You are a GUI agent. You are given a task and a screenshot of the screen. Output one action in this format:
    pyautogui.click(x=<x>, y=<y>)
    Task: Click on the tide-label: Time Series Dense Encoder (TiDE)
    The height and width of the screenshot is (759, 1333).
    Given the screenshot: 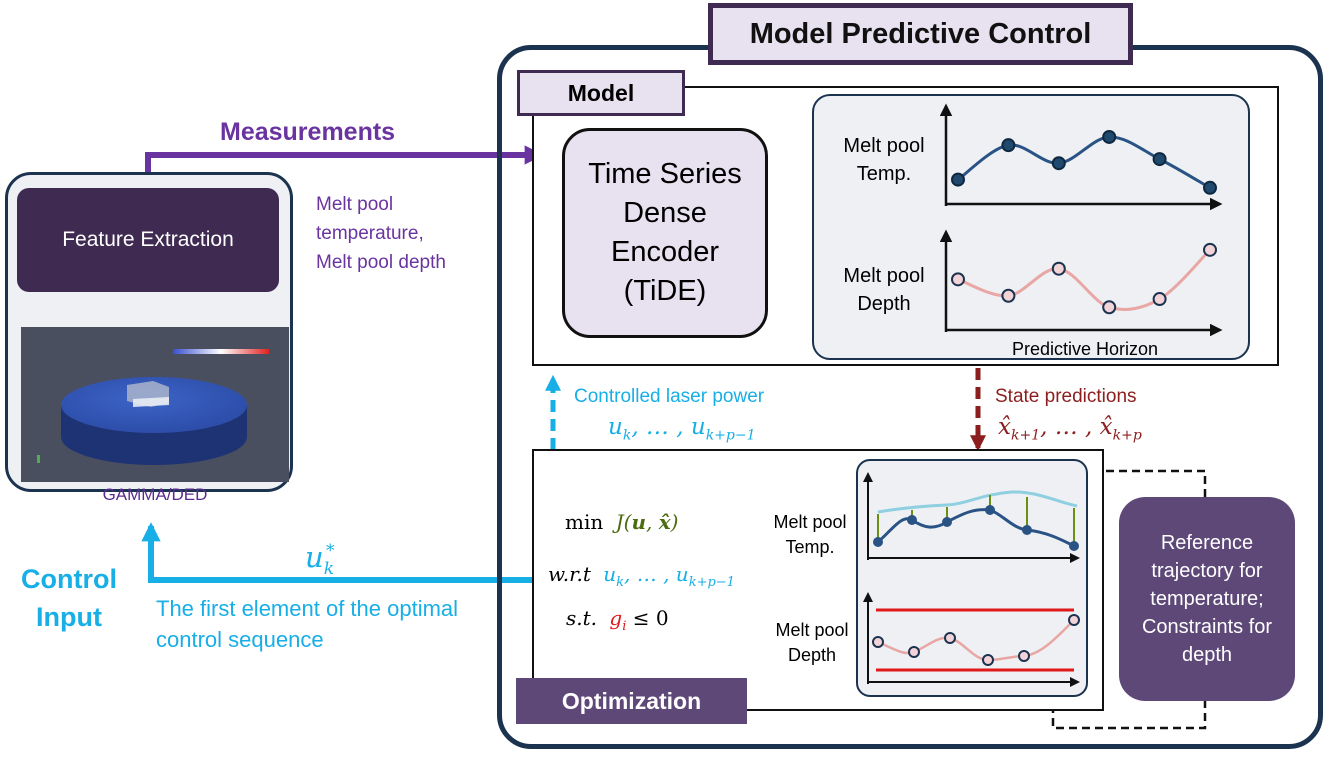 What is the action you would take?
    pyautogui.click(x=665, y=232)
    